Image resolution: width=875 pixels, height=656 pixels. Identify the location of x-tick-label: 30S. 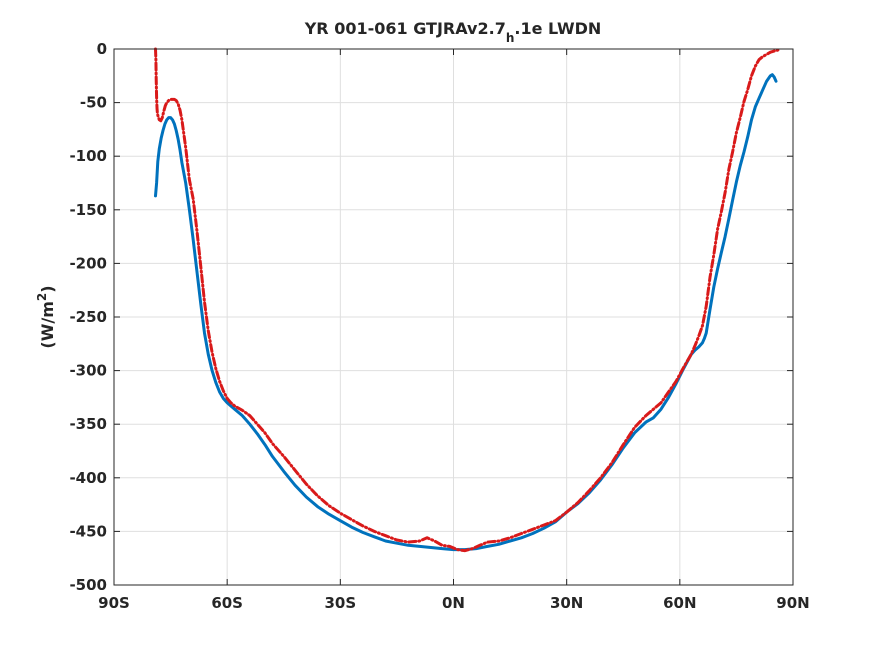
(340, 603).